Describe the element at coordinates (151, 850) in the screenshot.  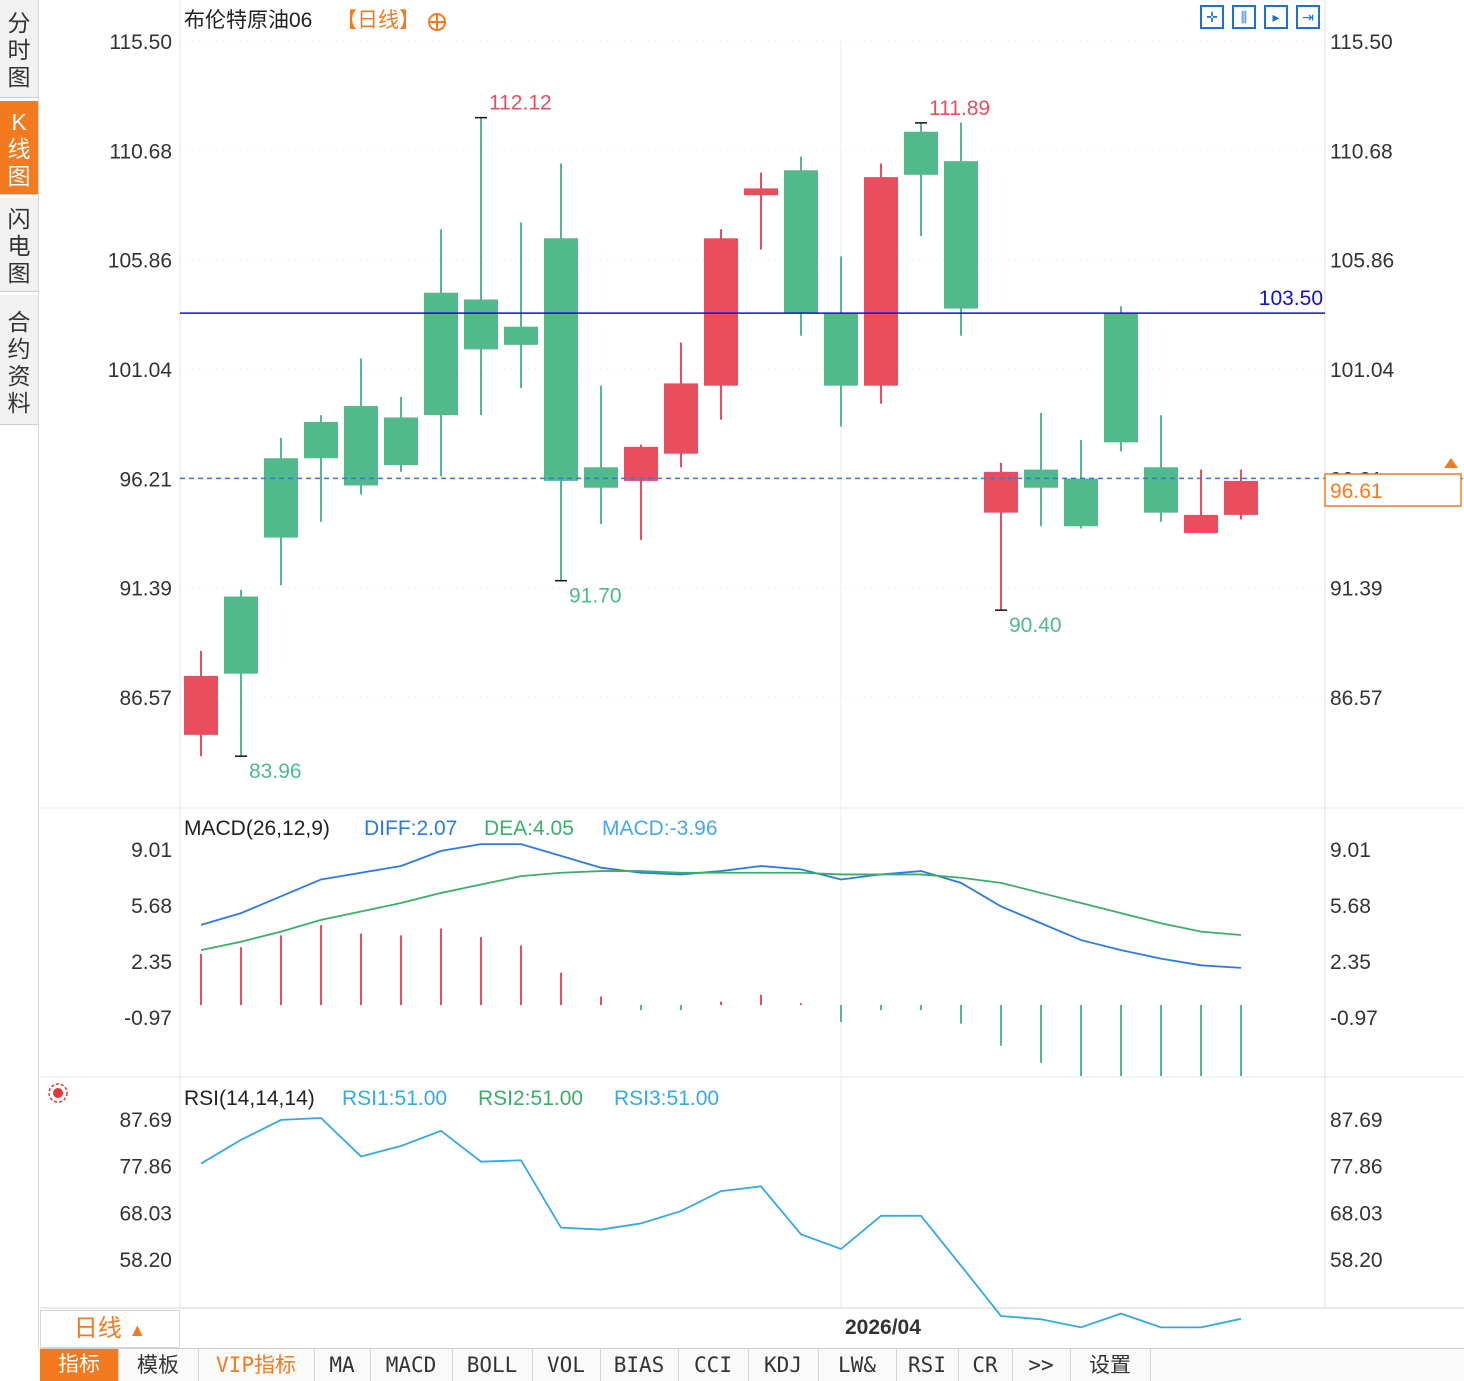
I see `macd-tick-left: 9.01` at that location.